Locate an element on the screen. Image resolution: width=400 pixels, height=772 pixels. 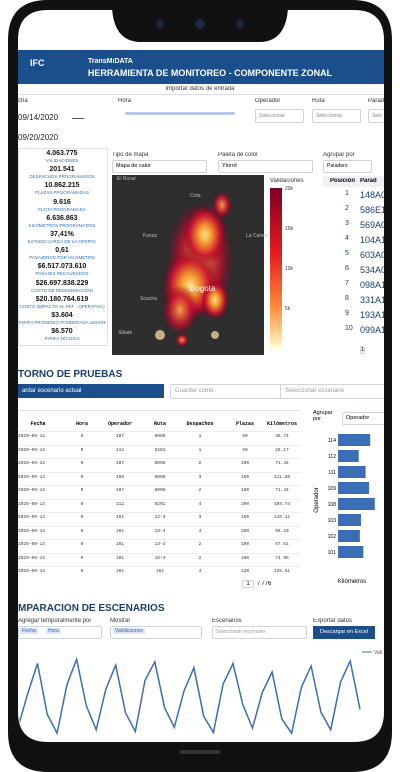
table-cell: 200 is located at coordinates (245, 531).